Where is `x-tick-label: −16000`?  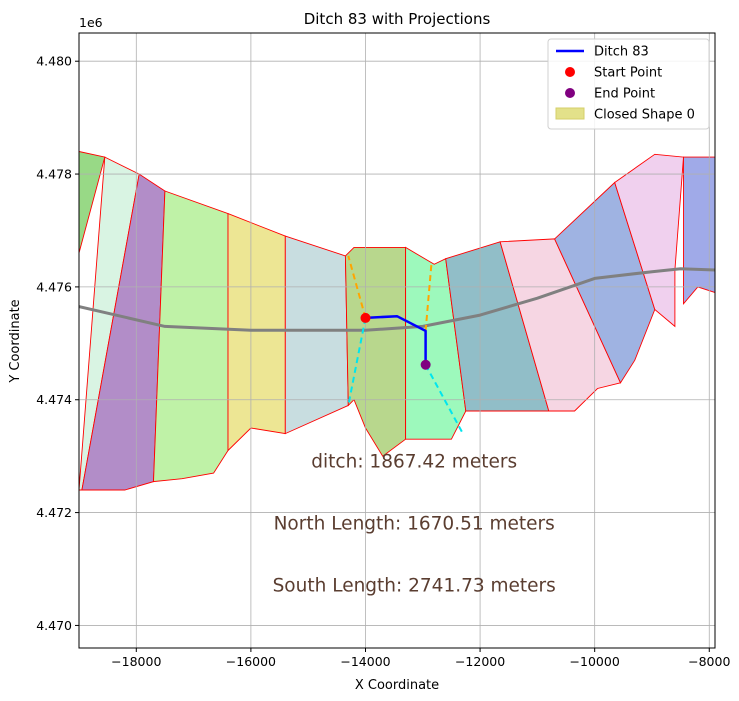 x-tick-label: −16000 is located at coordinates (251, 661).